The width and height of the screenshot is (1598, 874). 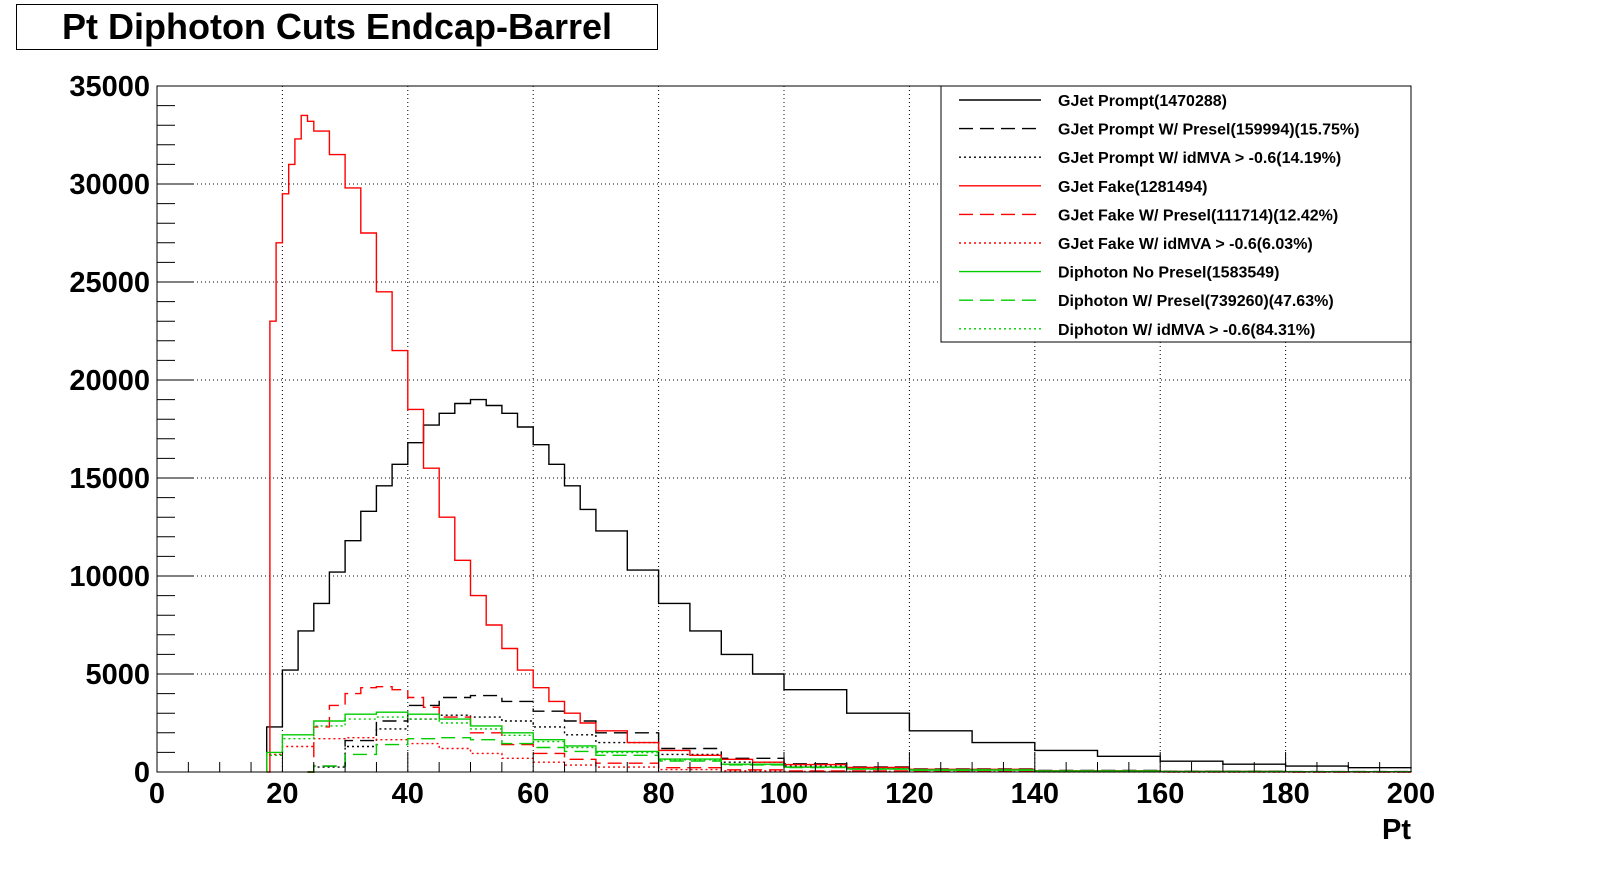 I want to click on x-tick-label: 140, so click(x=1035, y=794).